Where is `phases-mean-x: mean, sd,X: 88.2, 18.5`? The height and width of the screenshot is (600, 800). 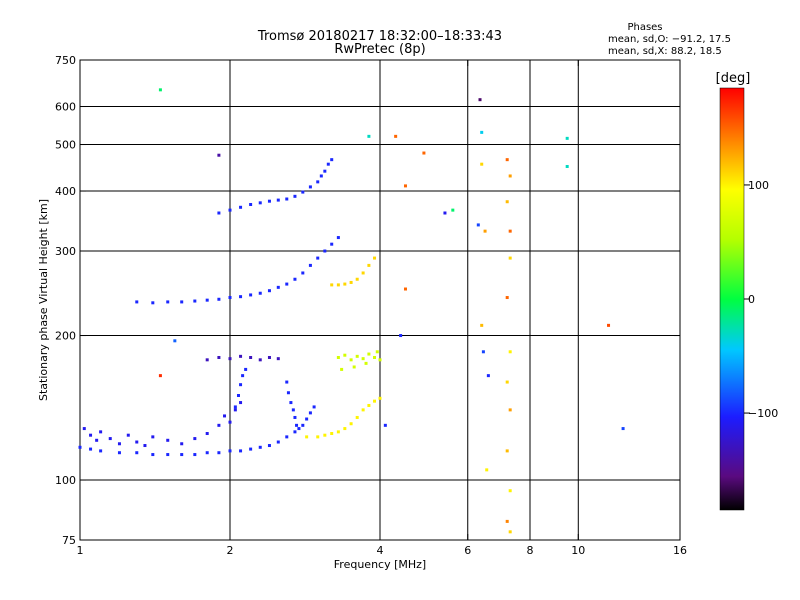
phases-mean-x: mean, sd,X: 88.2, 18.5 is located at coordinates (665, 51).